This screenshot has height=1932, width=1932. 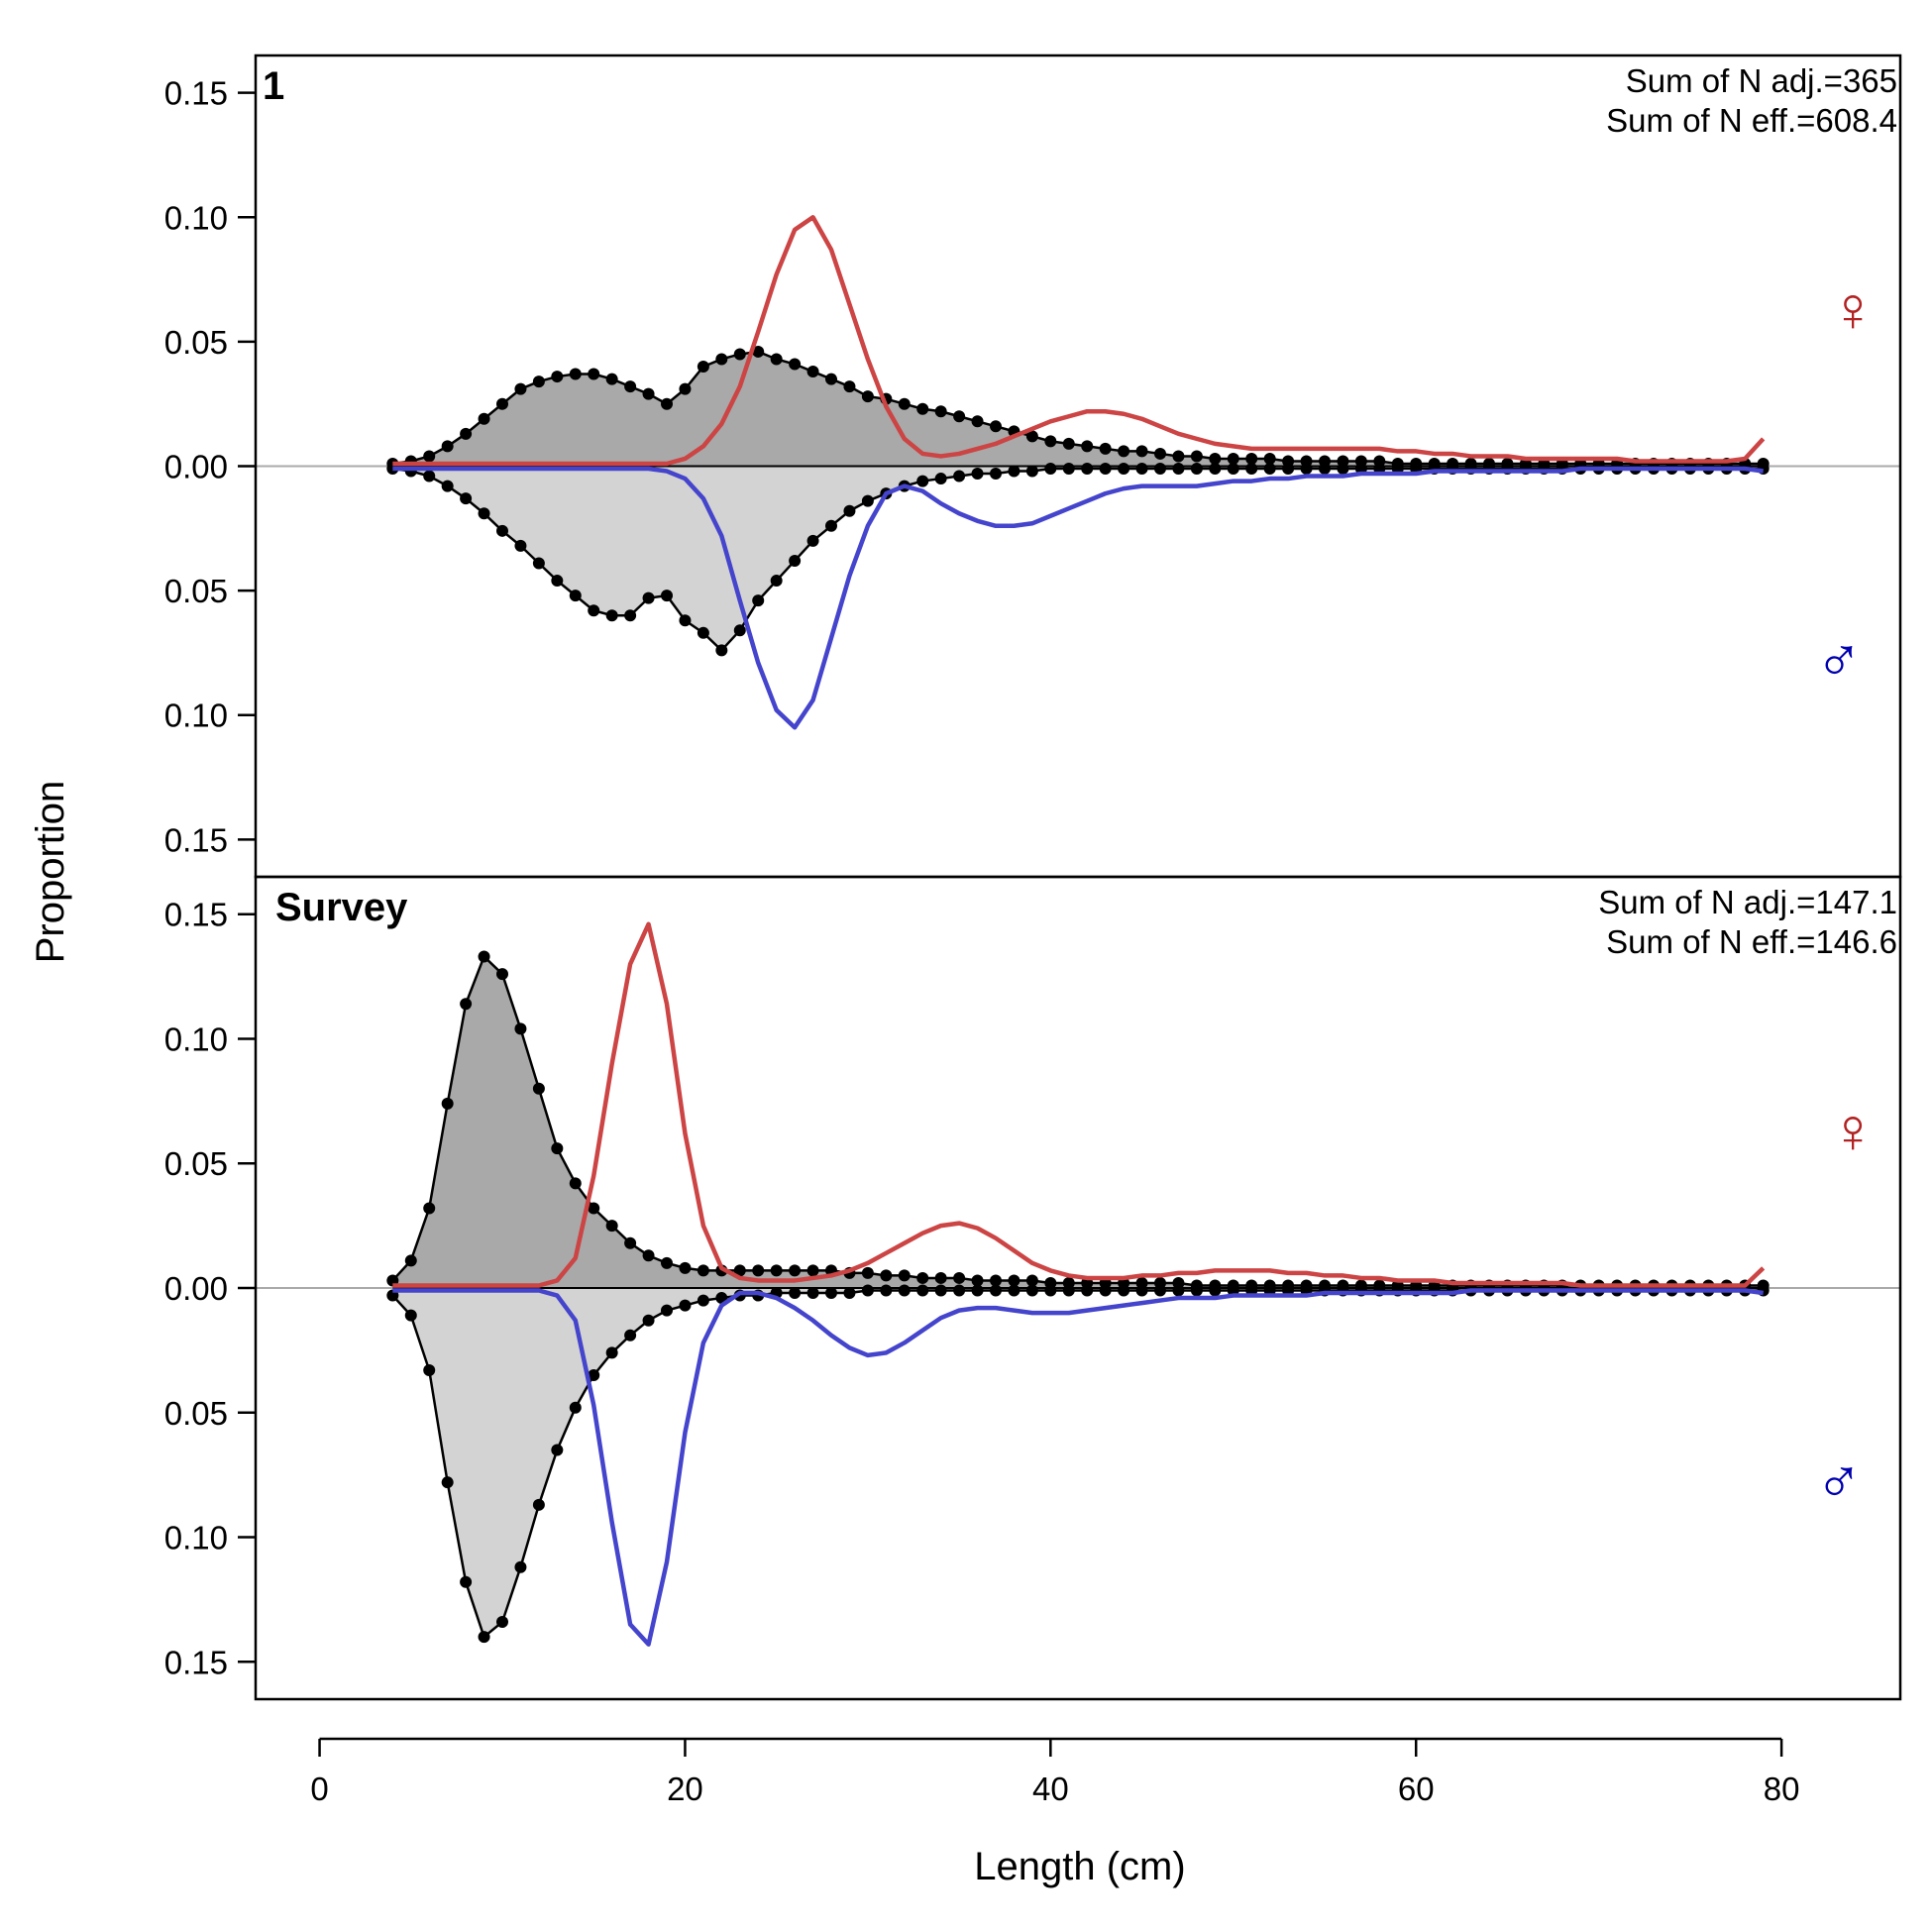 What do you see at coordinates (1782, 1789) in the screenshot?
I see `x-tick-label: 80` at bounding box center [1782, 1789].